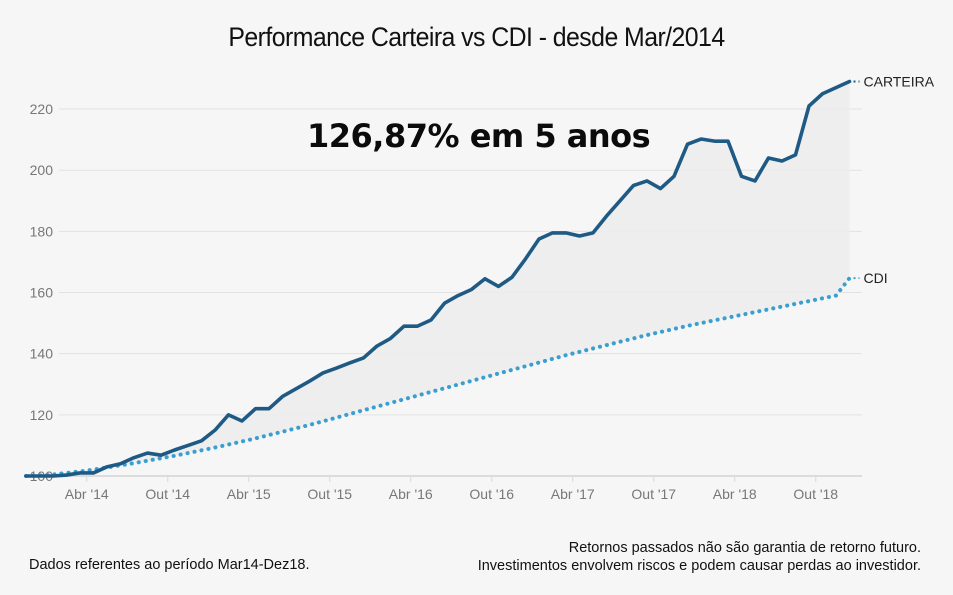  I want to click on x-tick-label: Out '16, so click(491, 494).